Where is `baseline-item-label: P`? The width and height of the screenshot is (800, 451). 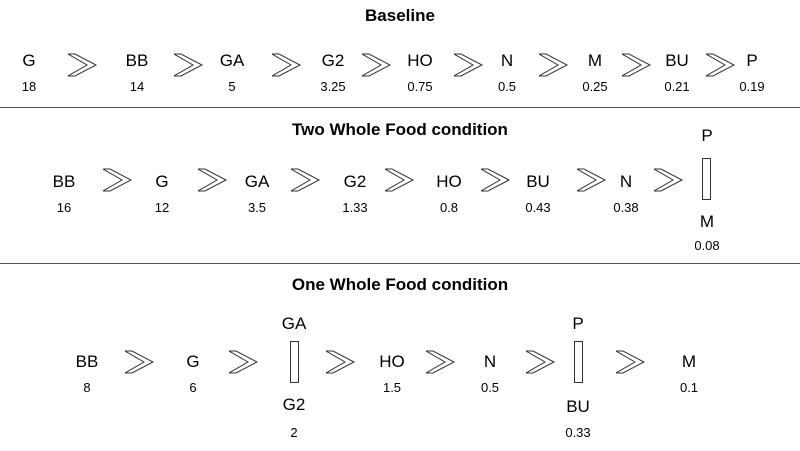 baseline-item-label: P is located at coordinates (752, 60).